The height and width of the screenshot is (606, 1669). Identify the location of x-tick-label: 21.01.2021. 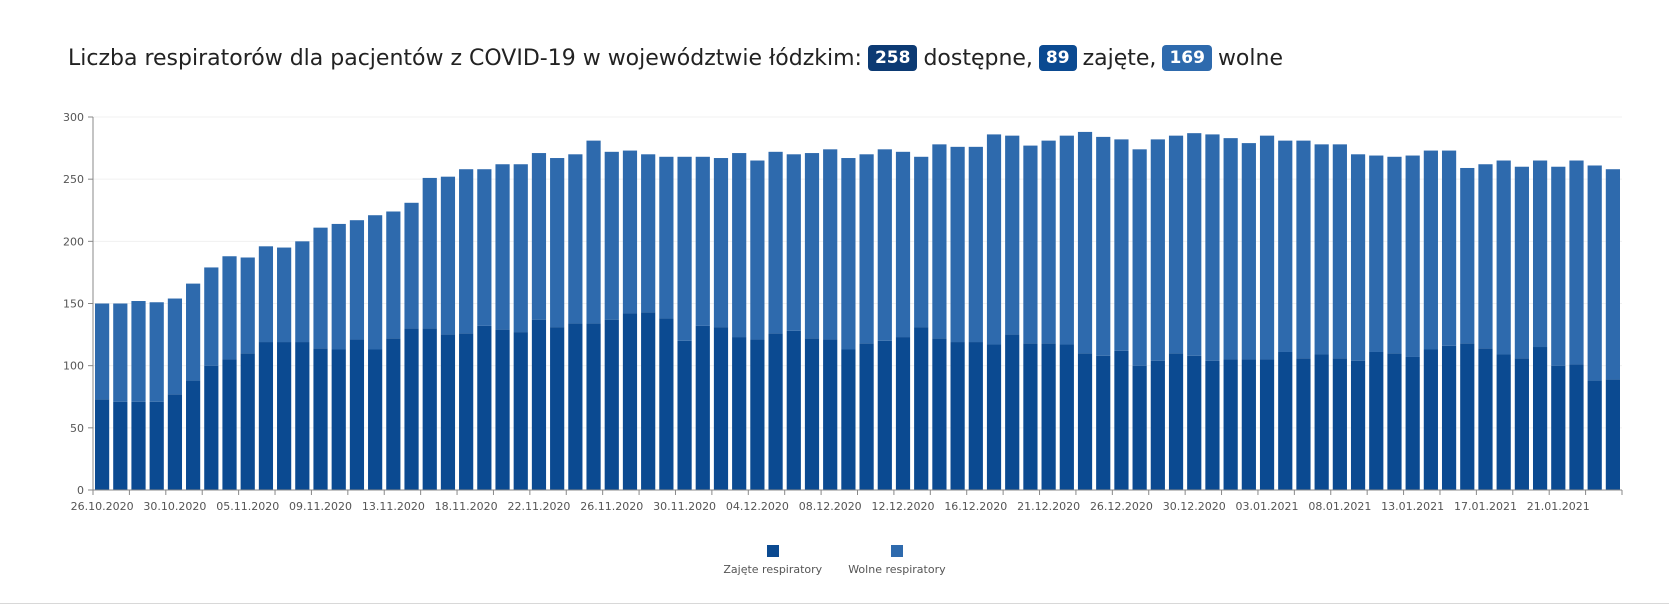
(1558, 506).